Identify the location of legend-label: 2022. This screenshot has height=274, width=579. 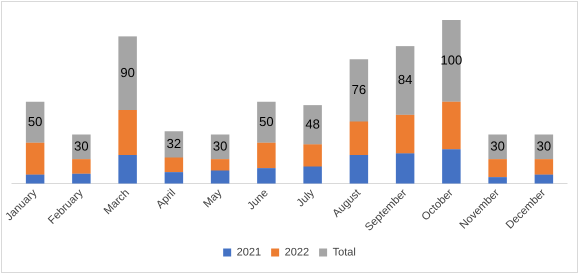
(297, 252).